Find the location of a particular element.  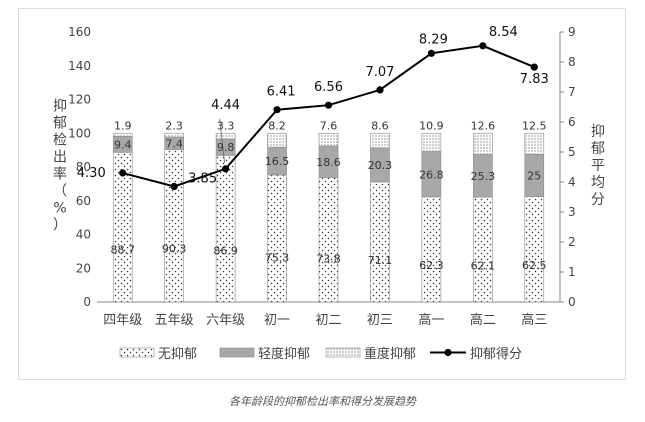

y-tick-left: 120 is located at coordinates (79, 100).